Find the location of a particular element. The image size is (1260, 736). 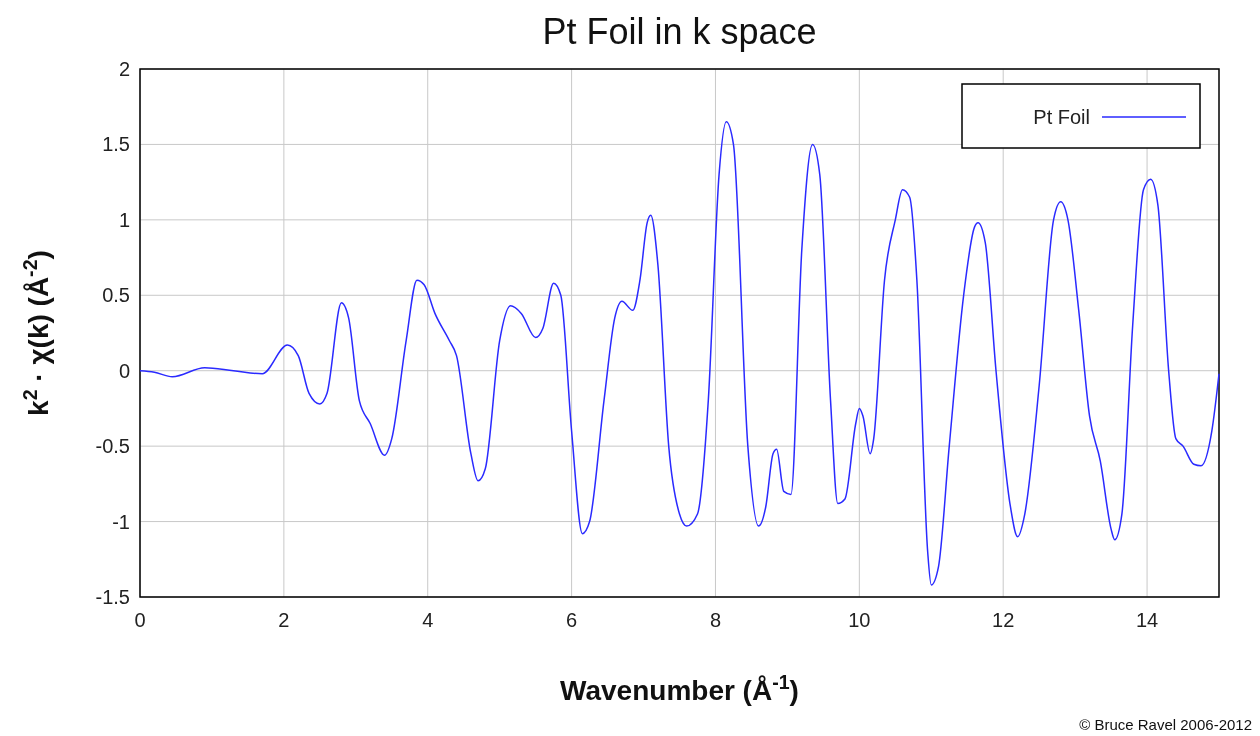

x-tick-label: 0 is located at coordinates (140, 620).